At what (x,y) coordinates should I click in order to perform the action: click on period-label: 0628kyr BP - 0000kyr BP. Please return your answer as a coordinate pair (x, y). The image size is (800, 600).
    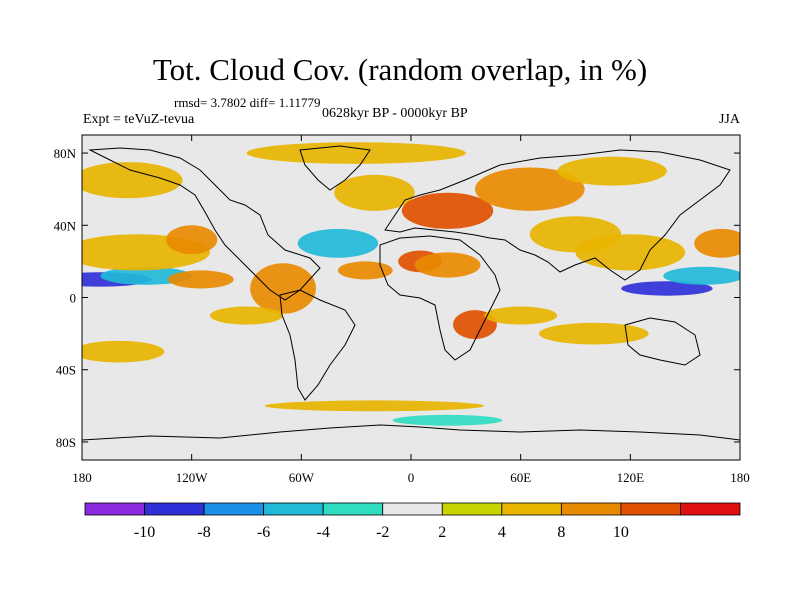
    Looking at the image, I should click on (395, 113).